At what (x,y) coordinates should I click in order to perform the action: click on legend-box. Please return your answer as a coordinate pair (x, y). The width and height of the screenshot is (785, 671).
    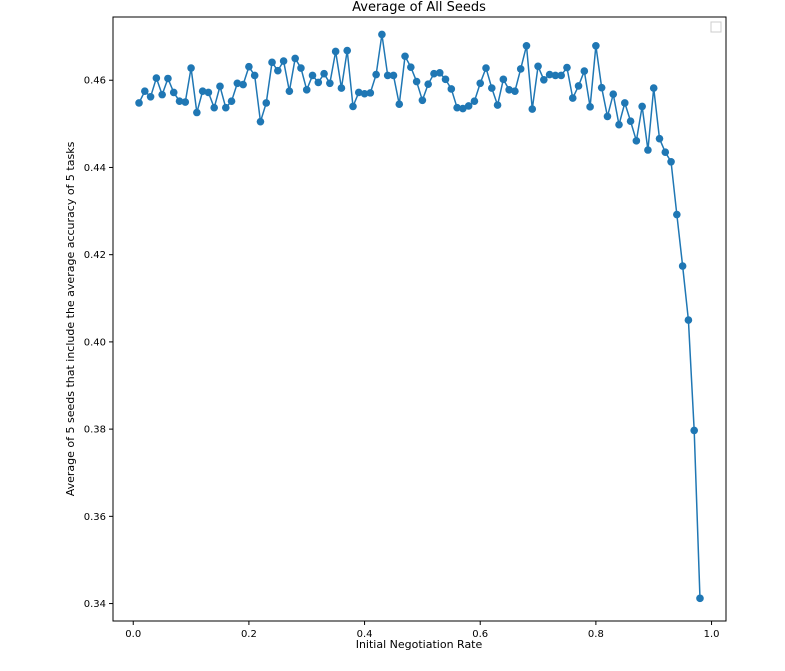
    Looking at the image, I should click on (716, 27).